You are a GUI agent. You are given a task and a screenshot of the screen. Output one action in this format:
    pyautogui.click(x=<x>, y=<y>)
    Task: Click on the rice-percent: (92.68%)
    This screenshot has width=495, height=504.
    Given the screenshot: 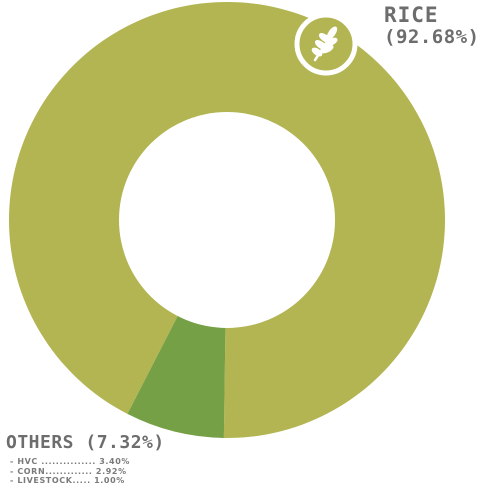 What is the action you would take?
    pyautogui.click(x=432, y=37)
    